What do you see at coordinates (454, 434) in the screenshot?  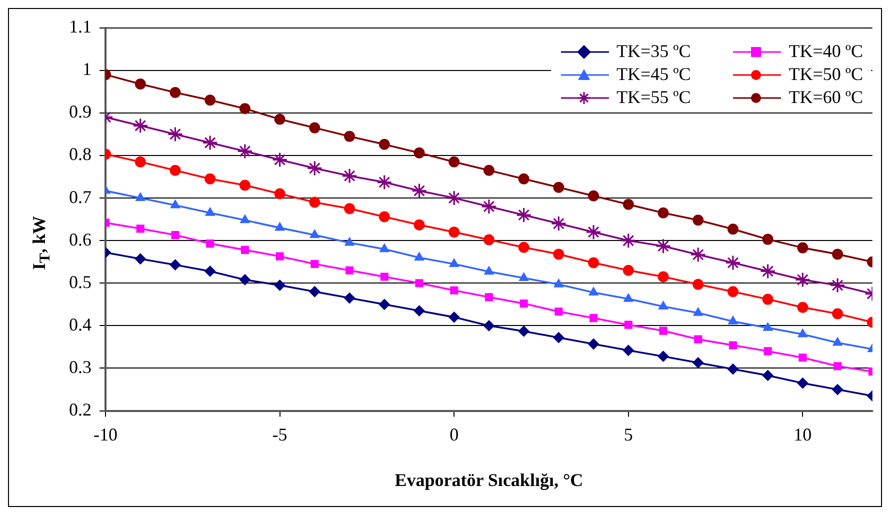 I see `x-tick-label: 0` at bounding box center [454, 434].